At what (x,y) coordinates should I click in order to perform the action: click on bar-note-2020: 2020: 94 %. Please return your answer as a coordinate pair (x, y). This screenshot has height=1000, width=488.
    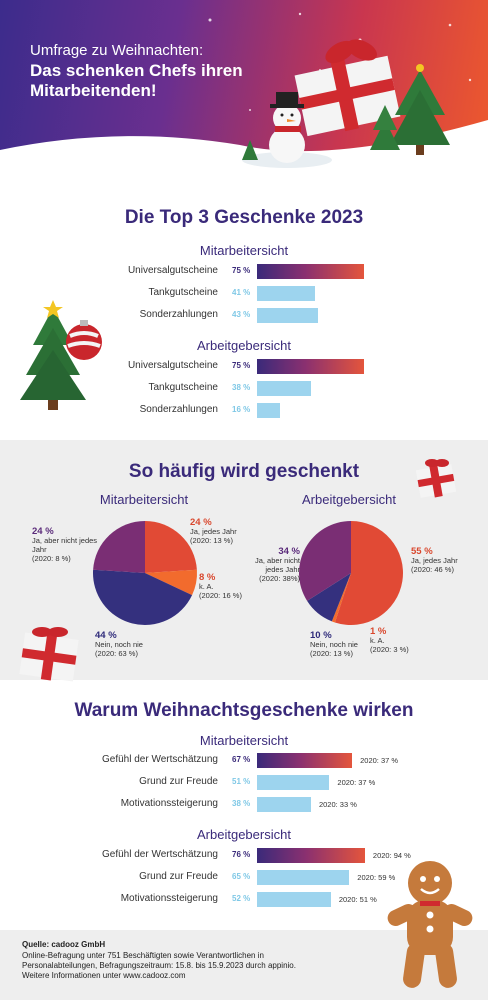
    Looking at the image, I should click on (391, 855).